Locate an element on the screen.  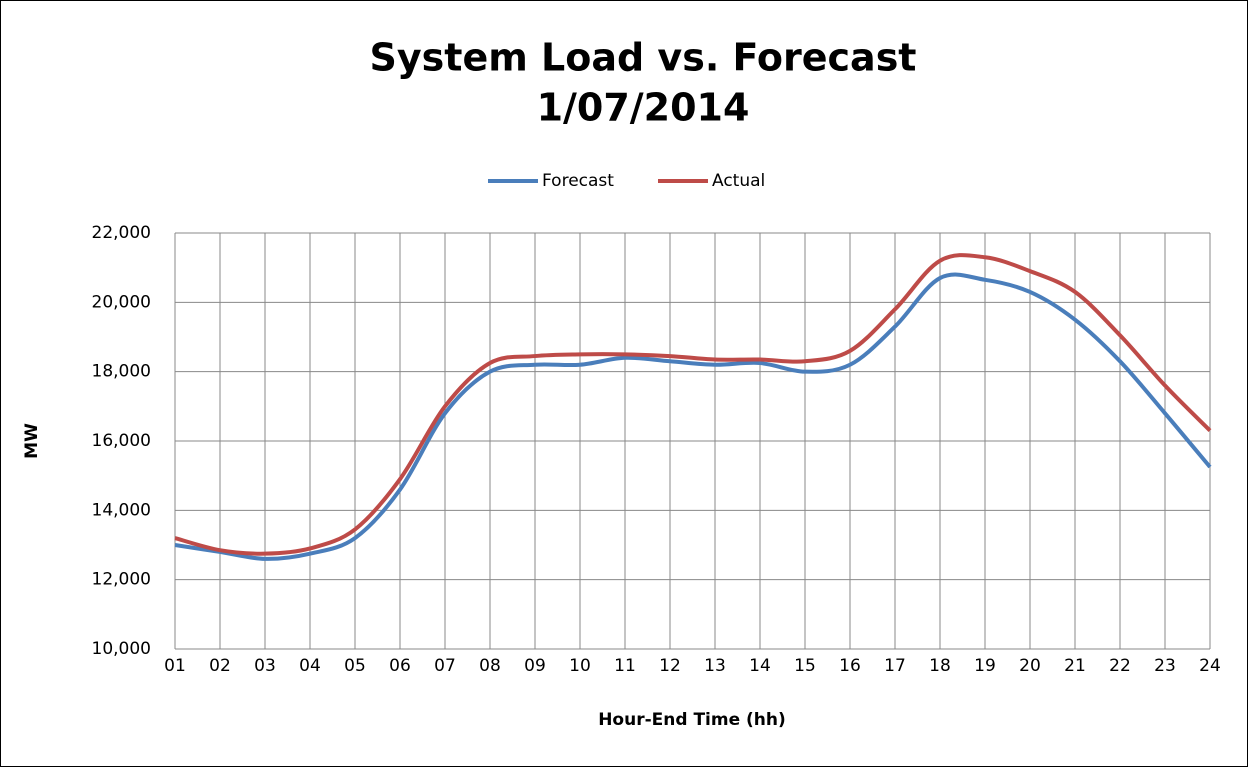
x-tick-label: 08 is located at coordinates (490, 666).